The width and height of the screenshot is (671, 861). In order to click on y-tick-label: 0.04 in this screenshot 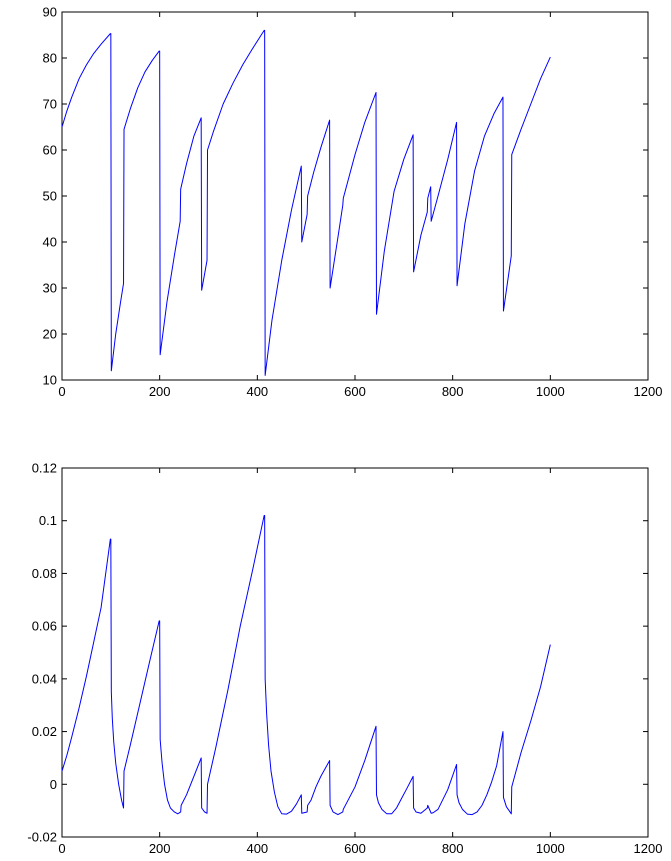, I will do `click(44, 678)`.